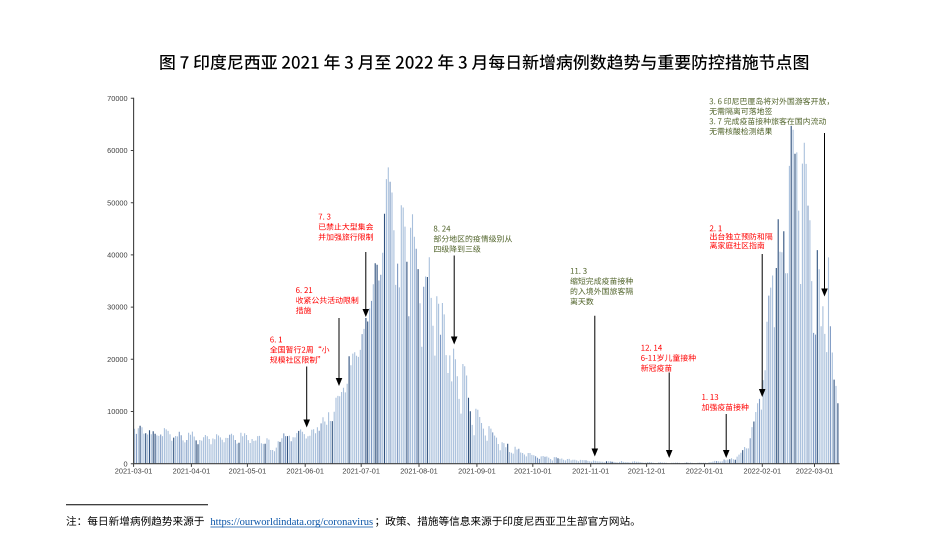 The height and width of the screenshot is (553, 941). What do you see at coordinates (117, 202) in the screenshot?
I see `svg-text: 50000` at bounding box center [117, 202].